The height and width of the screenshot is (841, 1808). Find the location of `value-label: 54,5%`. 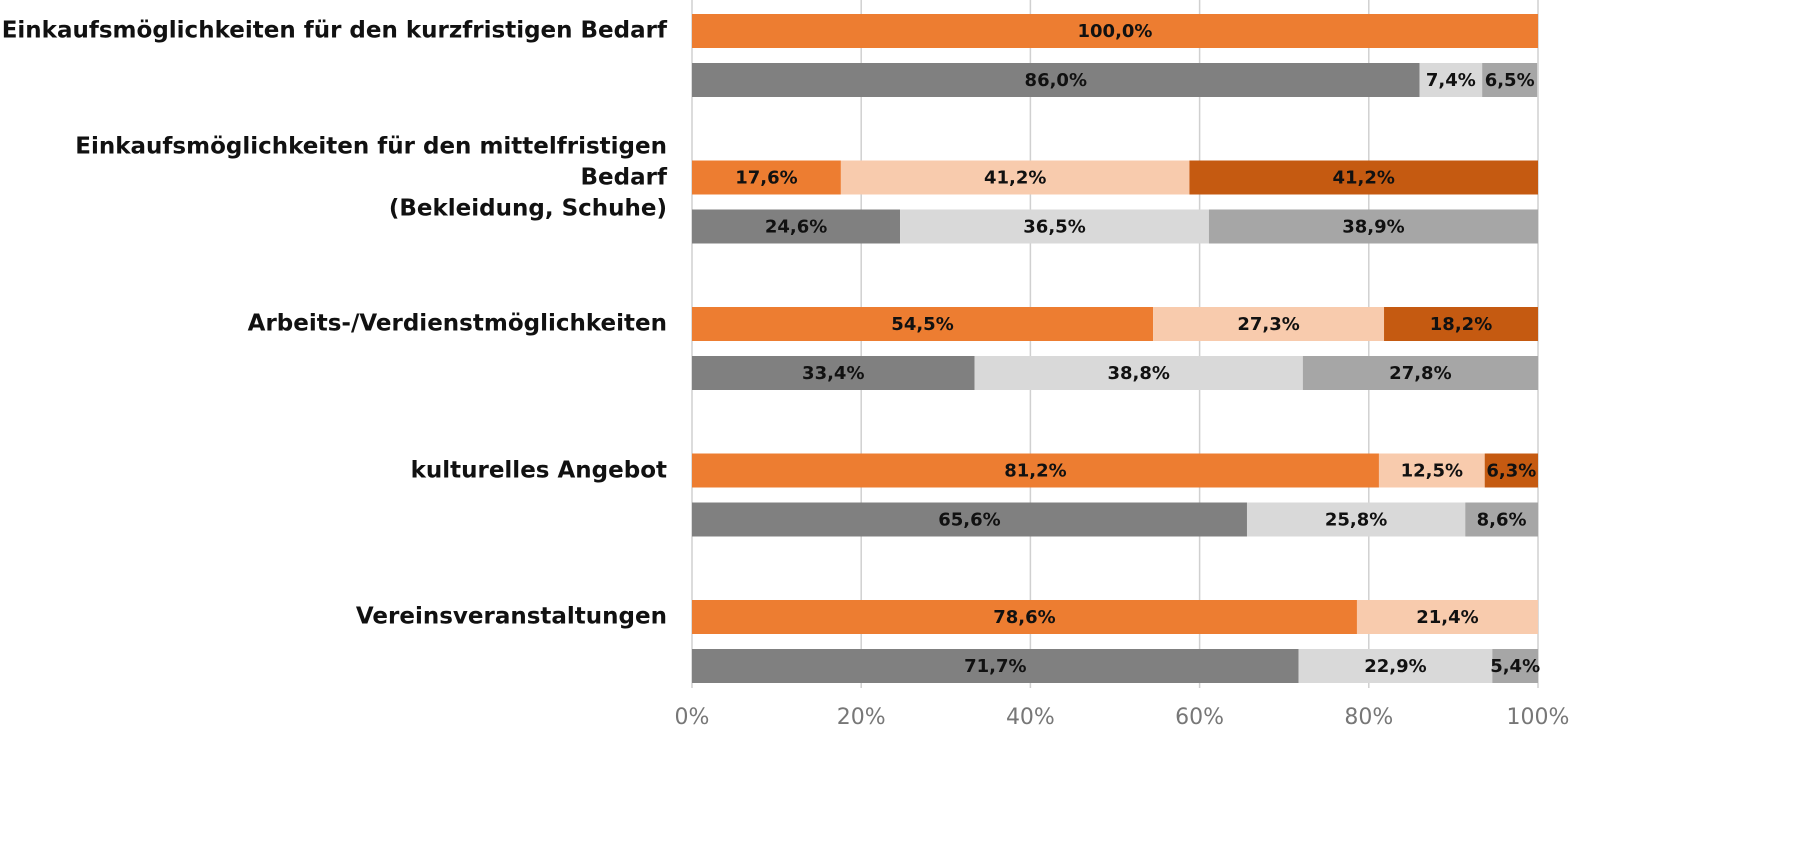

value-label: 54,5% is located at coordinates (922, 324).